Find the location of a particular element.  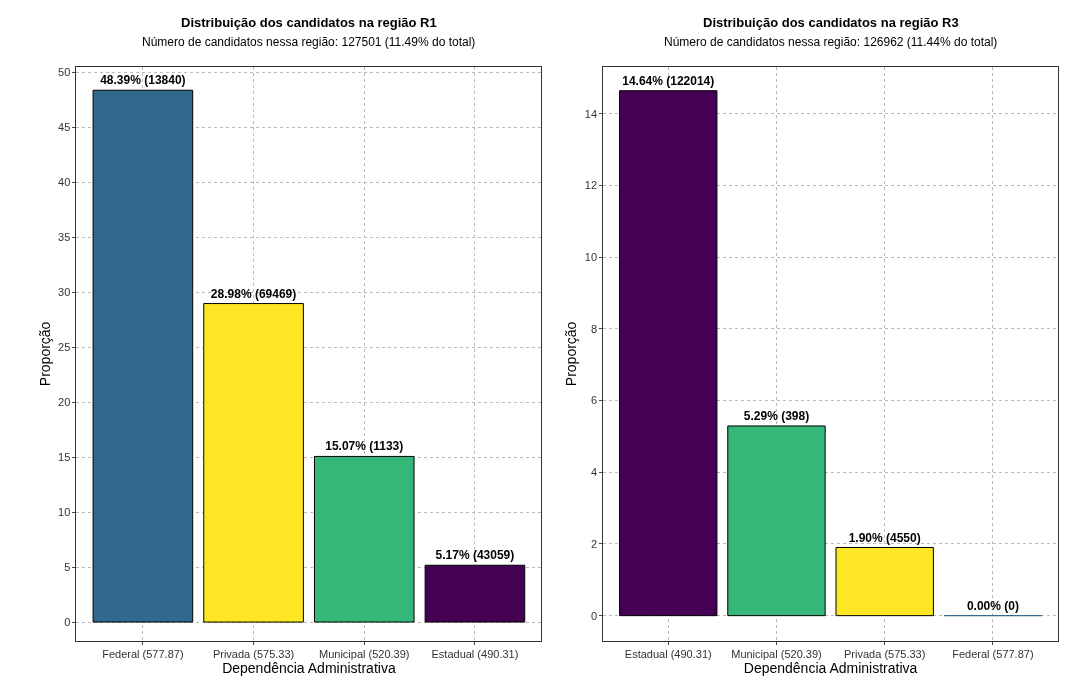

y-tick-label: 6 is located at coordinates (594, 400).